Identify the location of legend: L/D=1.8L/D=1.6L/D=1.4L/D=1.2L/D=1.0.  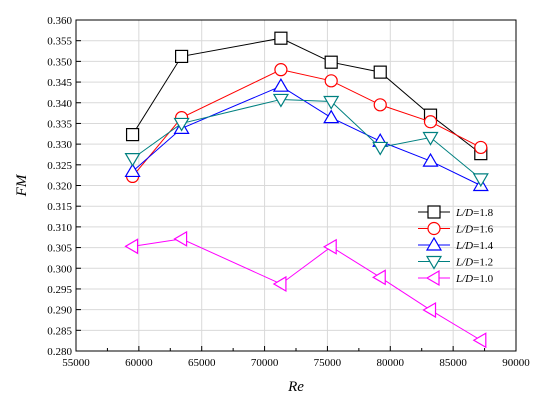
(456, 246).